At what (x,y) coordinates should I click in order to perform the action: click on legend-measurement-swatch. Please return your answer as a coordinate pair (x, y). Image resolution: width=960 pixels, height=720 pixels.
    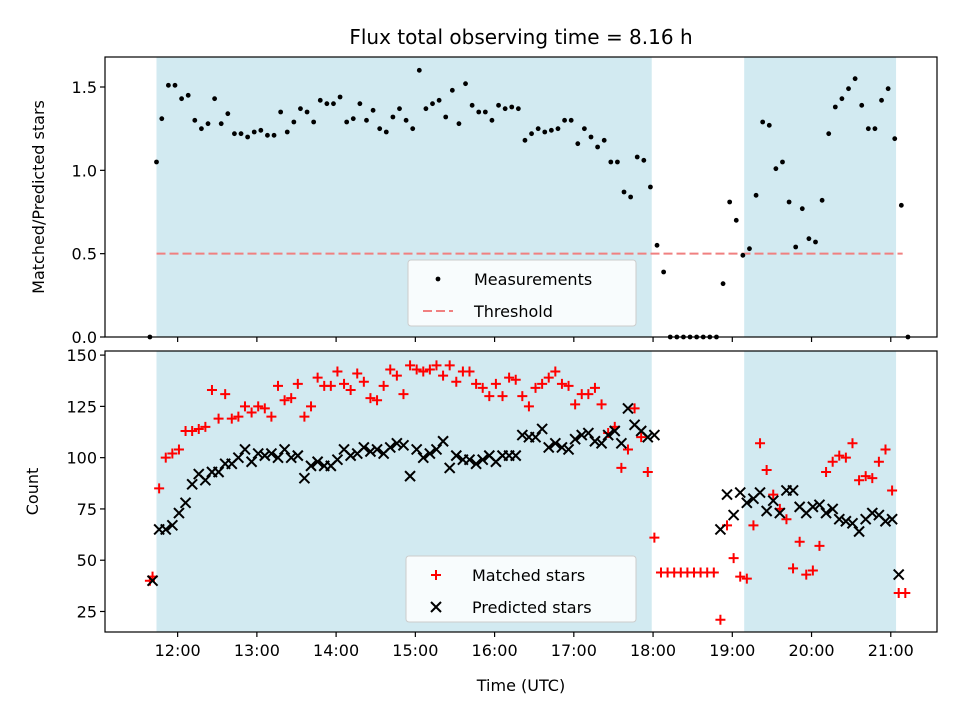
    Looking at the image, I should click on (438, 279).